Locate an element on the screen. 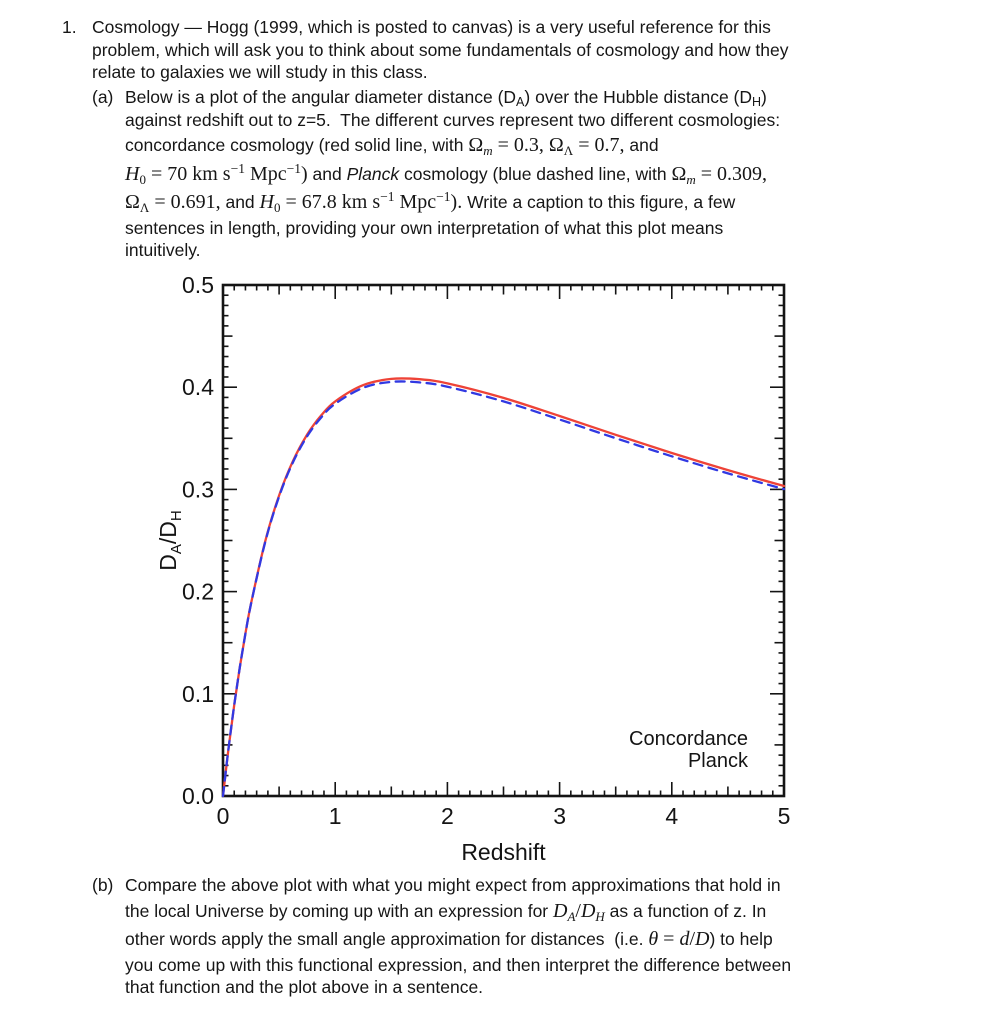 The height and width of the screenshot is (1024, 994). svg-text: 4 is located at coordinates (671, 816).